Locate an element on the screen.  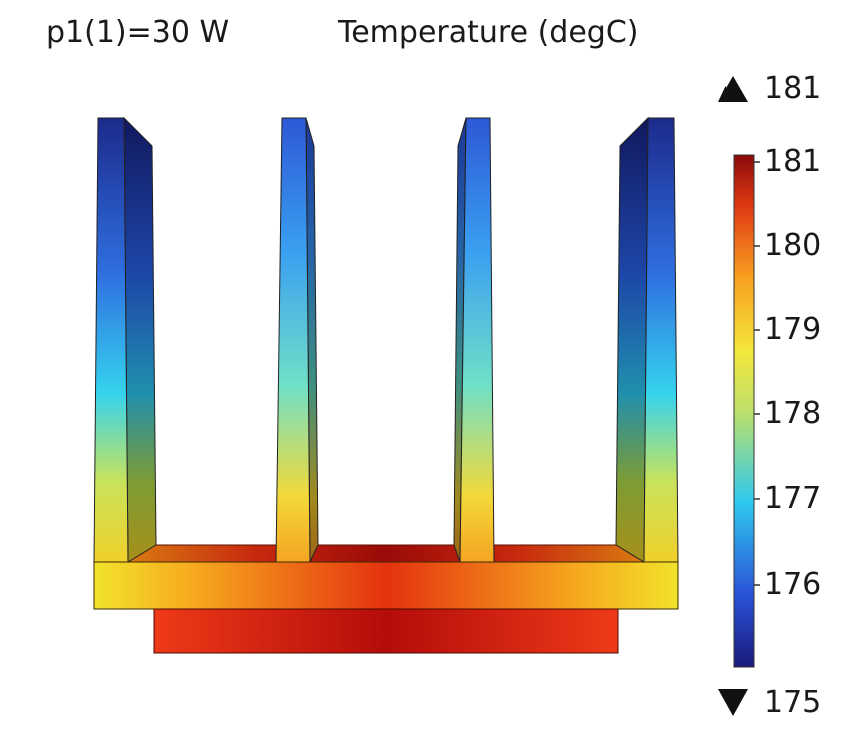
colorbar-tick-label: 180 is located at coordinates (793, 245).